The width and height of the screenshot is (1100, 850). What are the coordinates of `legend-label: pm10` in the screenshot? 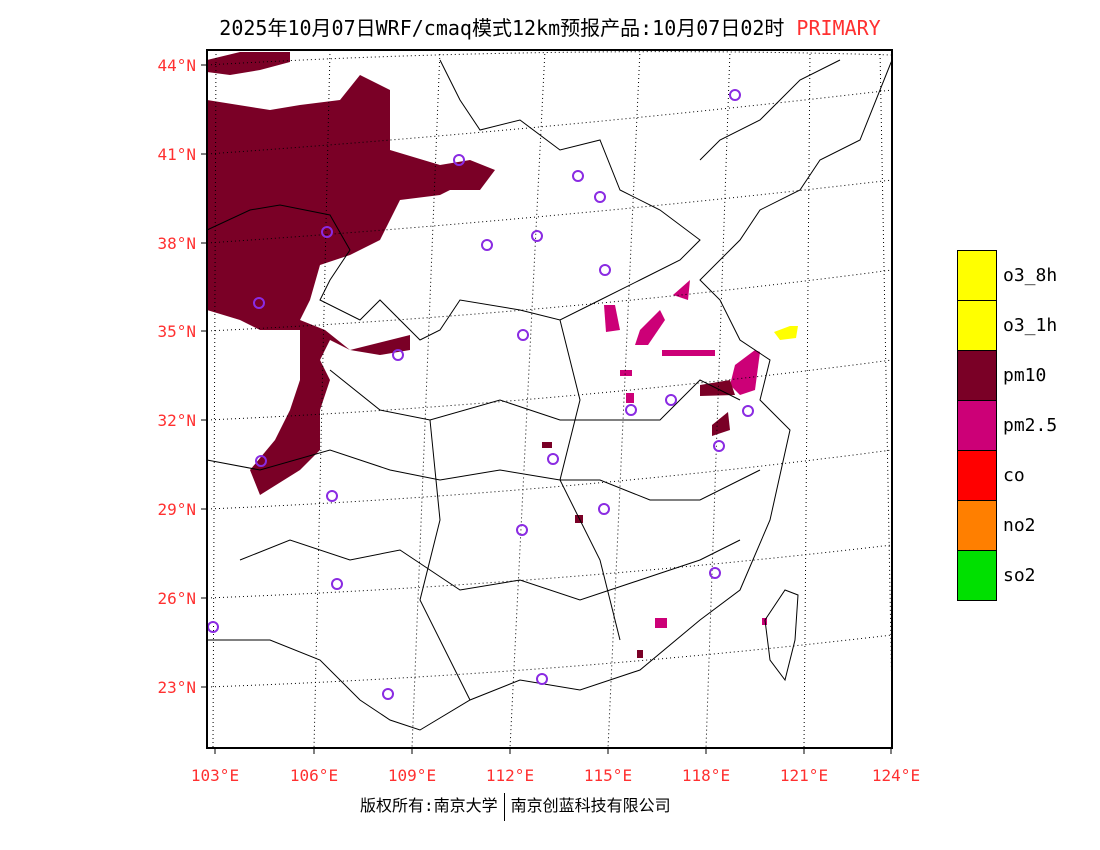 It's located at (1025, 375).